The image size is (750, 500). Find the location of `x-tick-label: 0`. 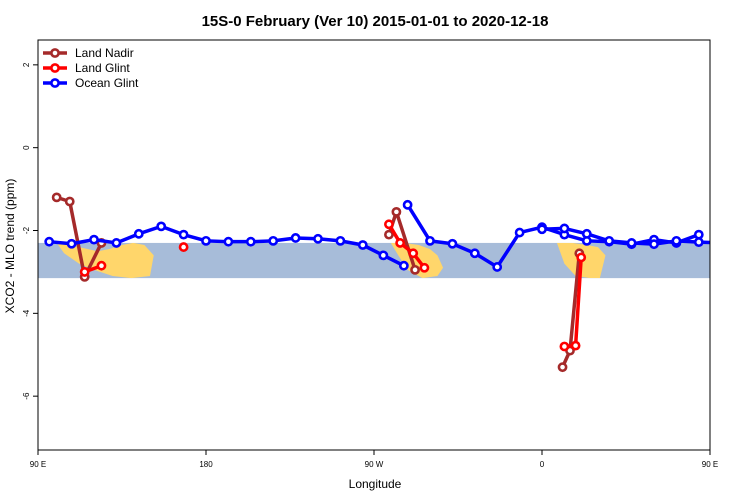

x-tick-label: 0 is located at coordinates (542, 464).